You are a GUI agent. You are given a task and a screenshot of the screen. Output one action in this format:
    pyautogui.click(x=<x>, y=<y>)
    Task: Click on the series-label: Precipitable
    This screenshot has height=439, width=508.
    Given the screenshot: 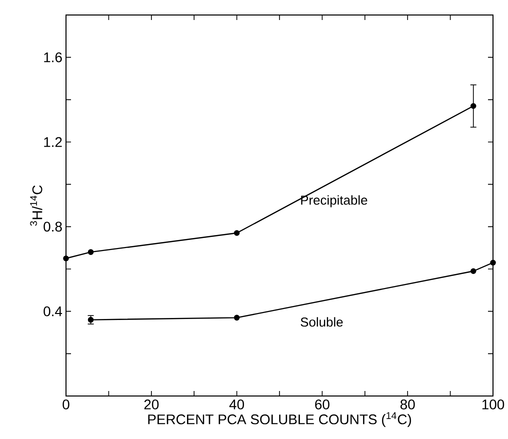 What is the action you would take?
    pyautogui.click(x=334, y=201)
    